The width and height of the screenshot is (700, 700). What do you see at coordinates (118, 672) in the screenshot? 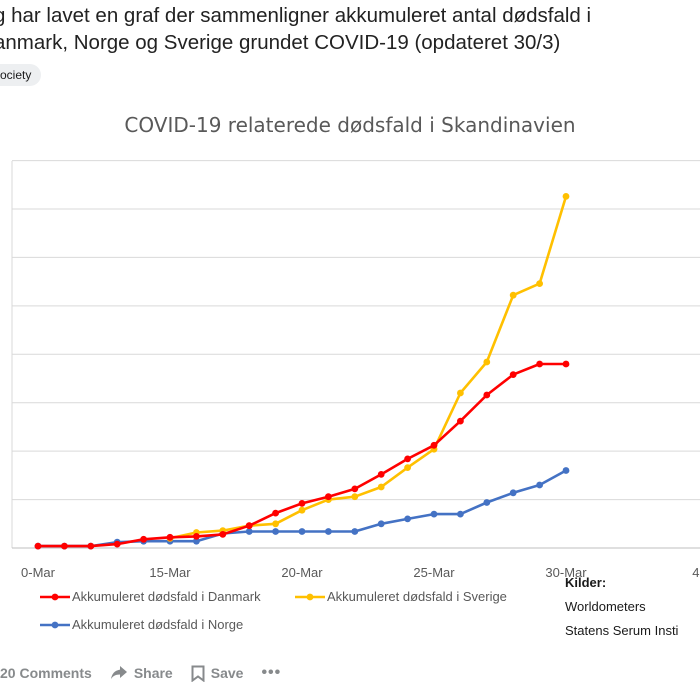
I see `share-icon` at bounding box center [118, 672].